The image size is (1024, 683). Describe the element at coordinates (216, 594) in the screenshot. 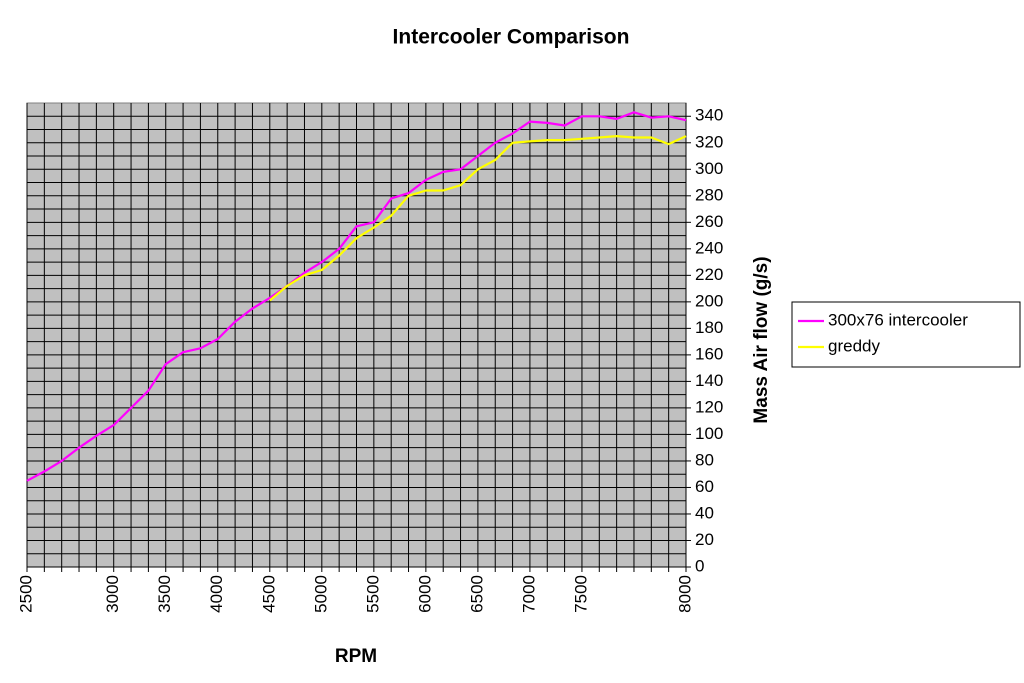

I see `x-tick-label: 4000` at that location.